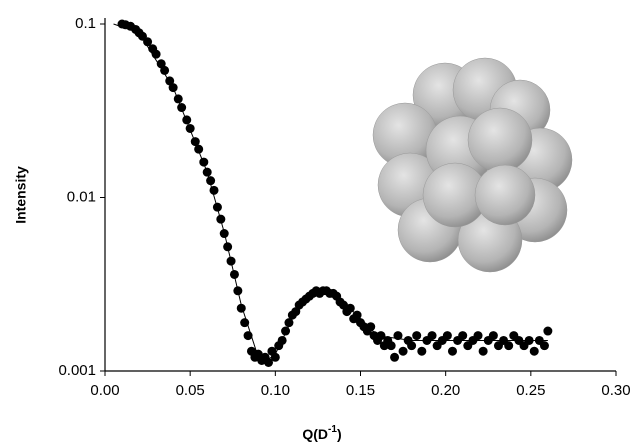 This screenshot has height=444, width=634. What do you see at coordinates (445, 390) in the screenshot?
I see `x-tick-label: 0.20` at bounding box center [445, 390].